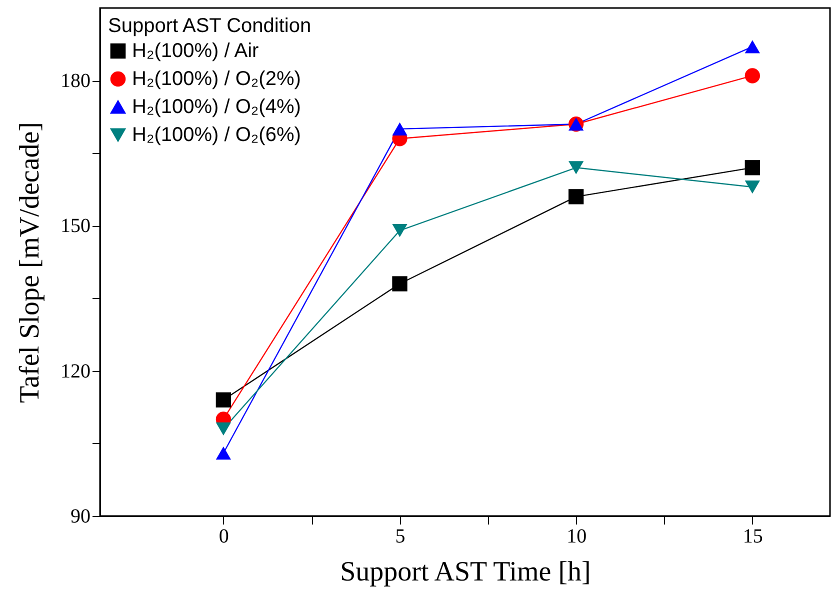  What do you see at coordinates (752, 537) in the screenshot?
I see `x-tick-label: 15` at bounding box center [752, 537].